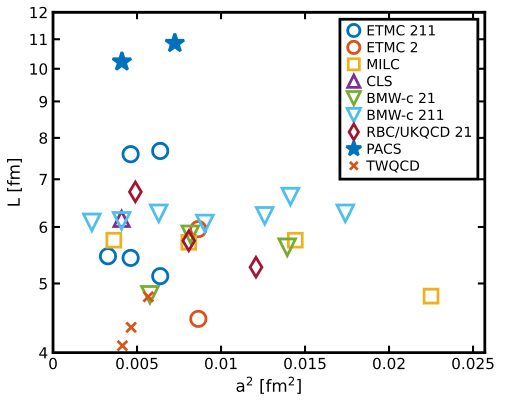  Describe the element at coordinates (393, 166) in the screenshot. I see `legend-label: TWQCD` at that location.